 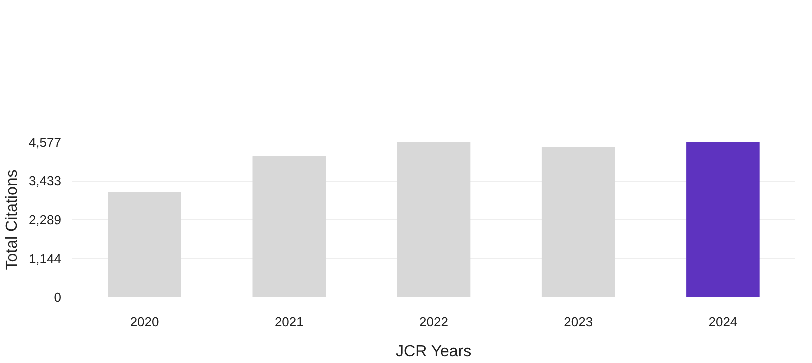 What do you see at coordinates (723, 322) in the screenshot?
I see `x-tick-label: 2024` at bounding box center [723, 322].